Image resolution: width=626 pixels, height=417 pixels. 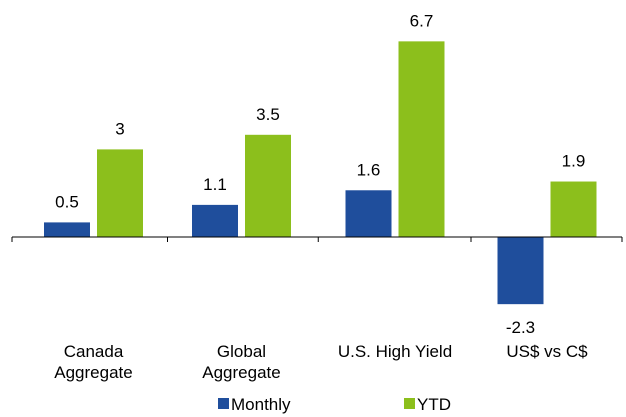 What do you see at coordinates (574, 161) in the screenshot?
I see `data-label-ytd-3: 1.9` at bounding box center [574, 161].